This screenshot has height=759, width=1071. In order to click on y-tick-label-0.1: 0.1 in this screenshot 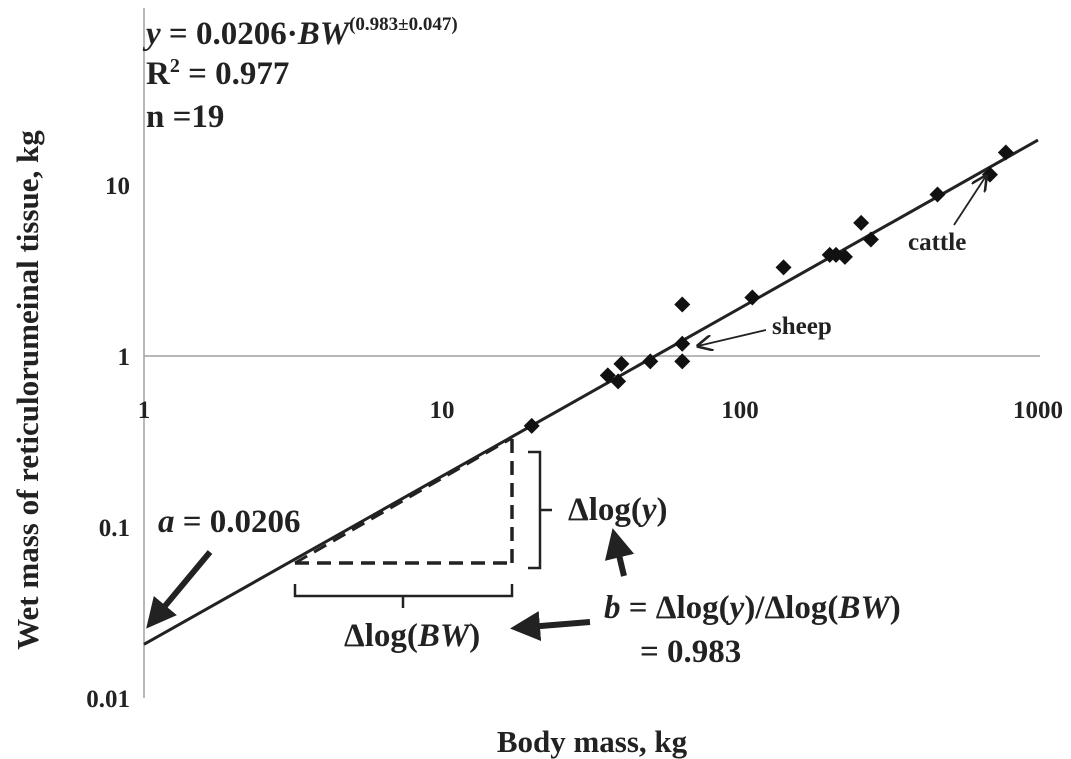, I will do `click(114, 528)`.